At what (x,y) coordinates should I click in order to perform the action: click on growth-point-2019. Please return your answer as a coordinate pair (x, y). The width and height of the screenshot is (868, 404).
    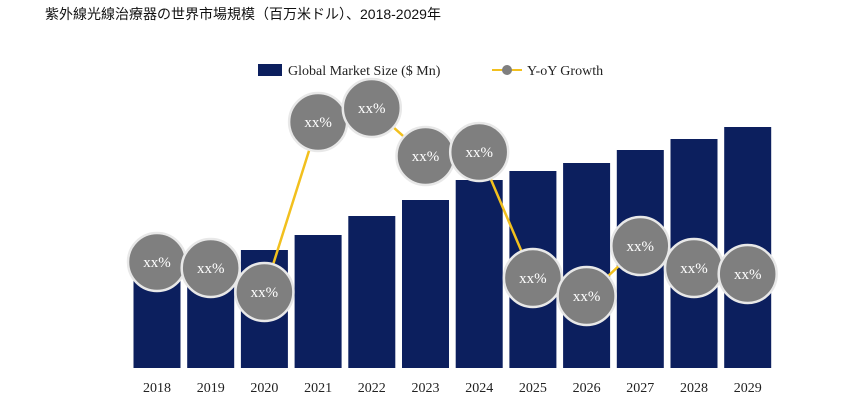
    Looking at the image, I should click on (210, 268).